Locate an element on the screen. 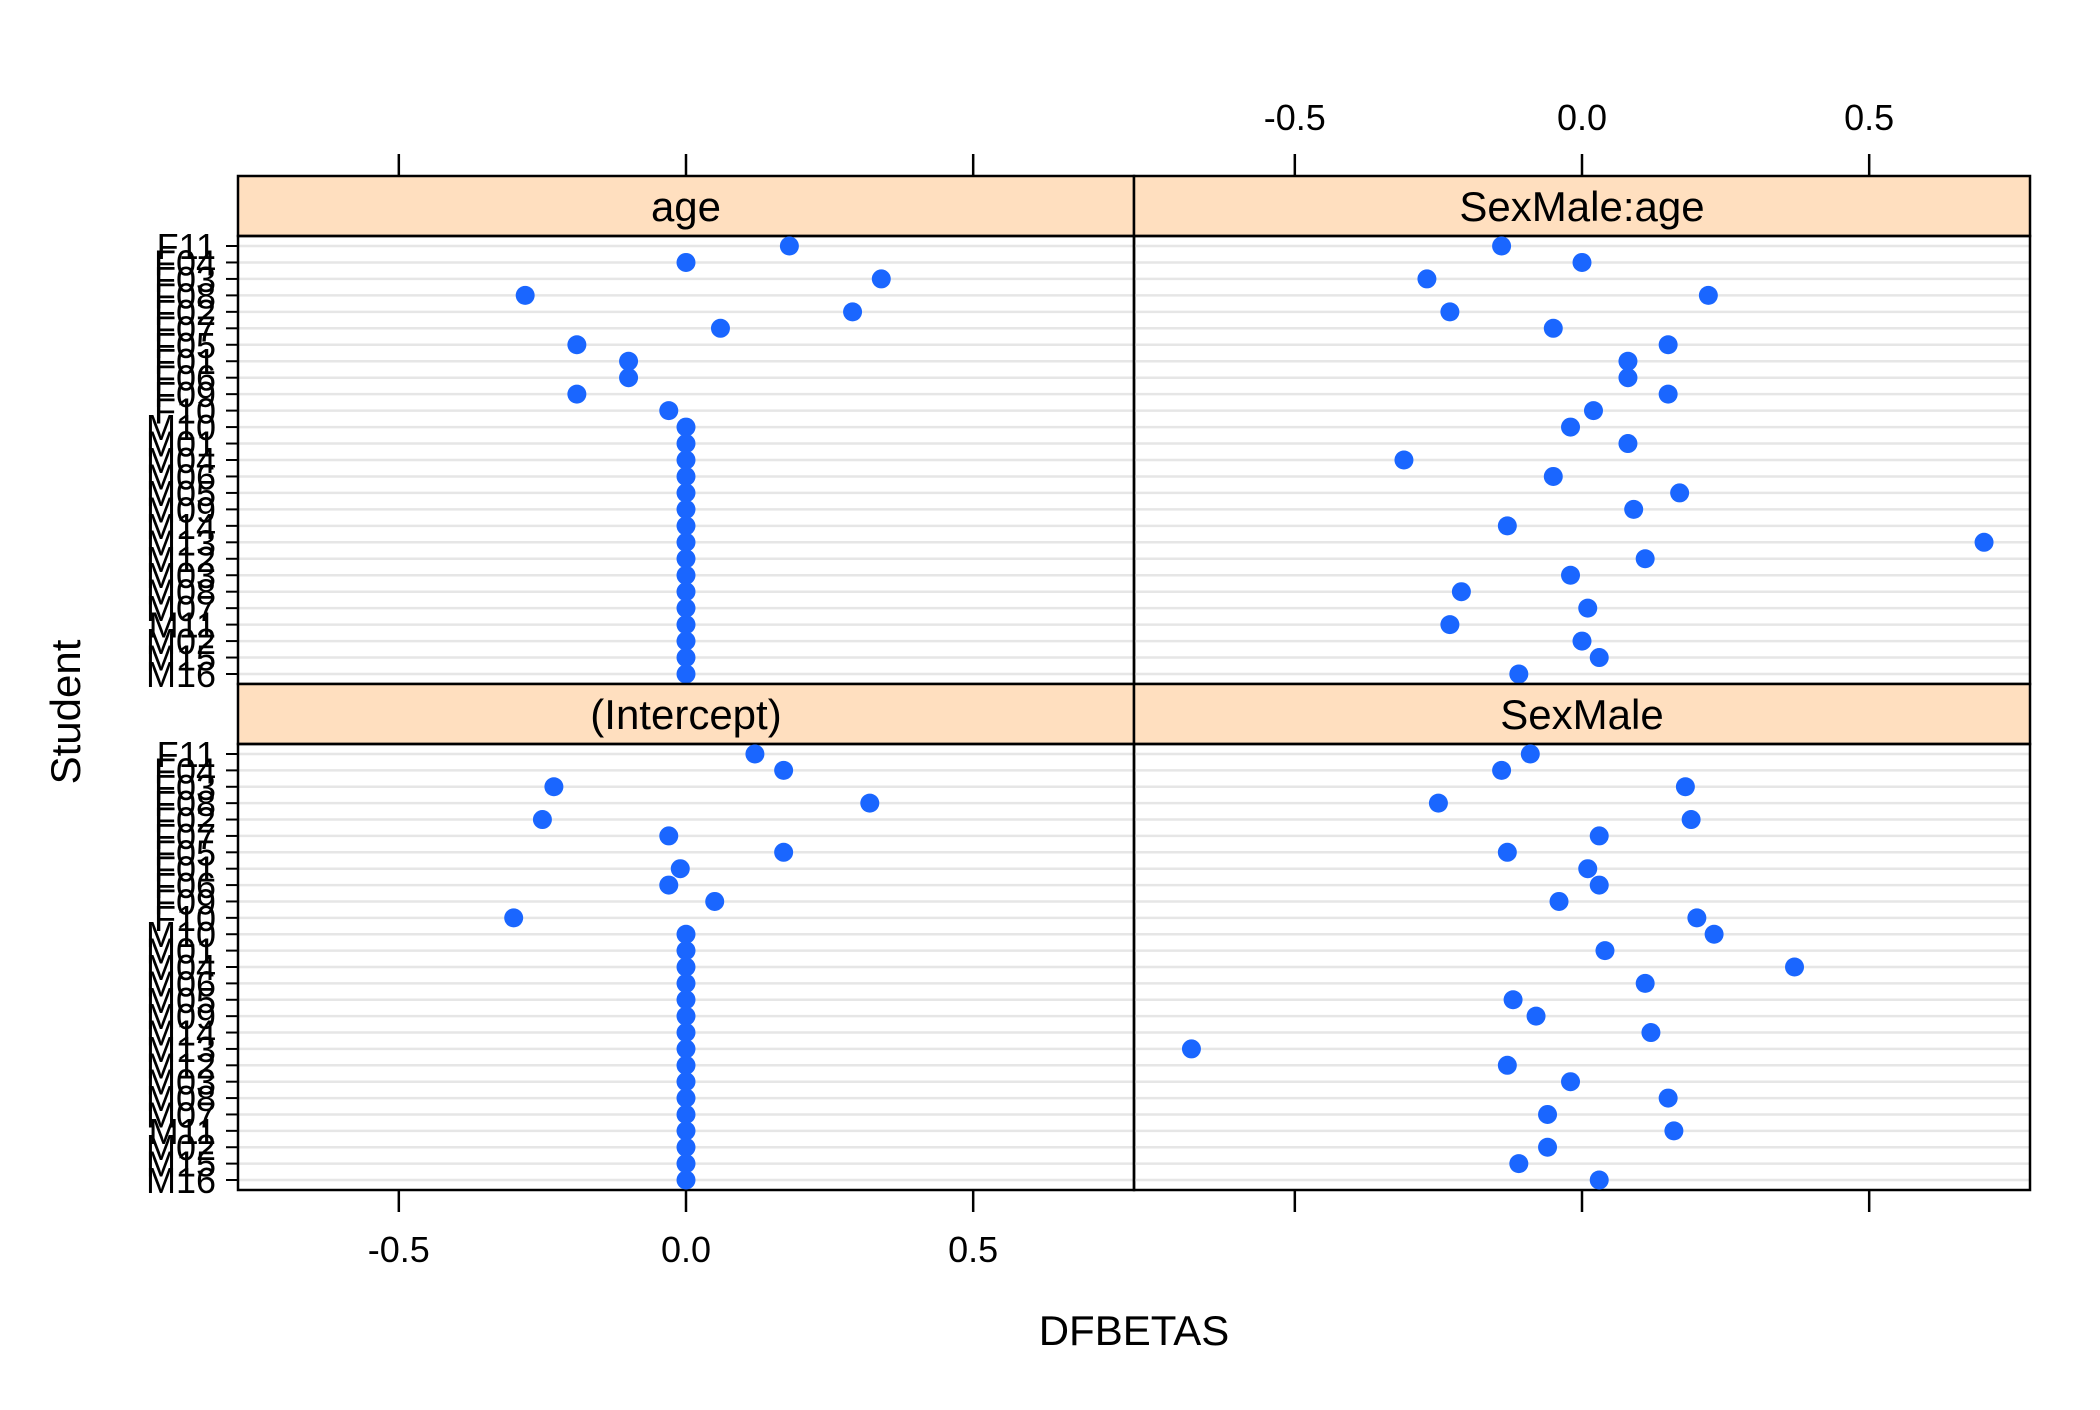  y-tick-label: F09 is located at coordinates (185, 901).